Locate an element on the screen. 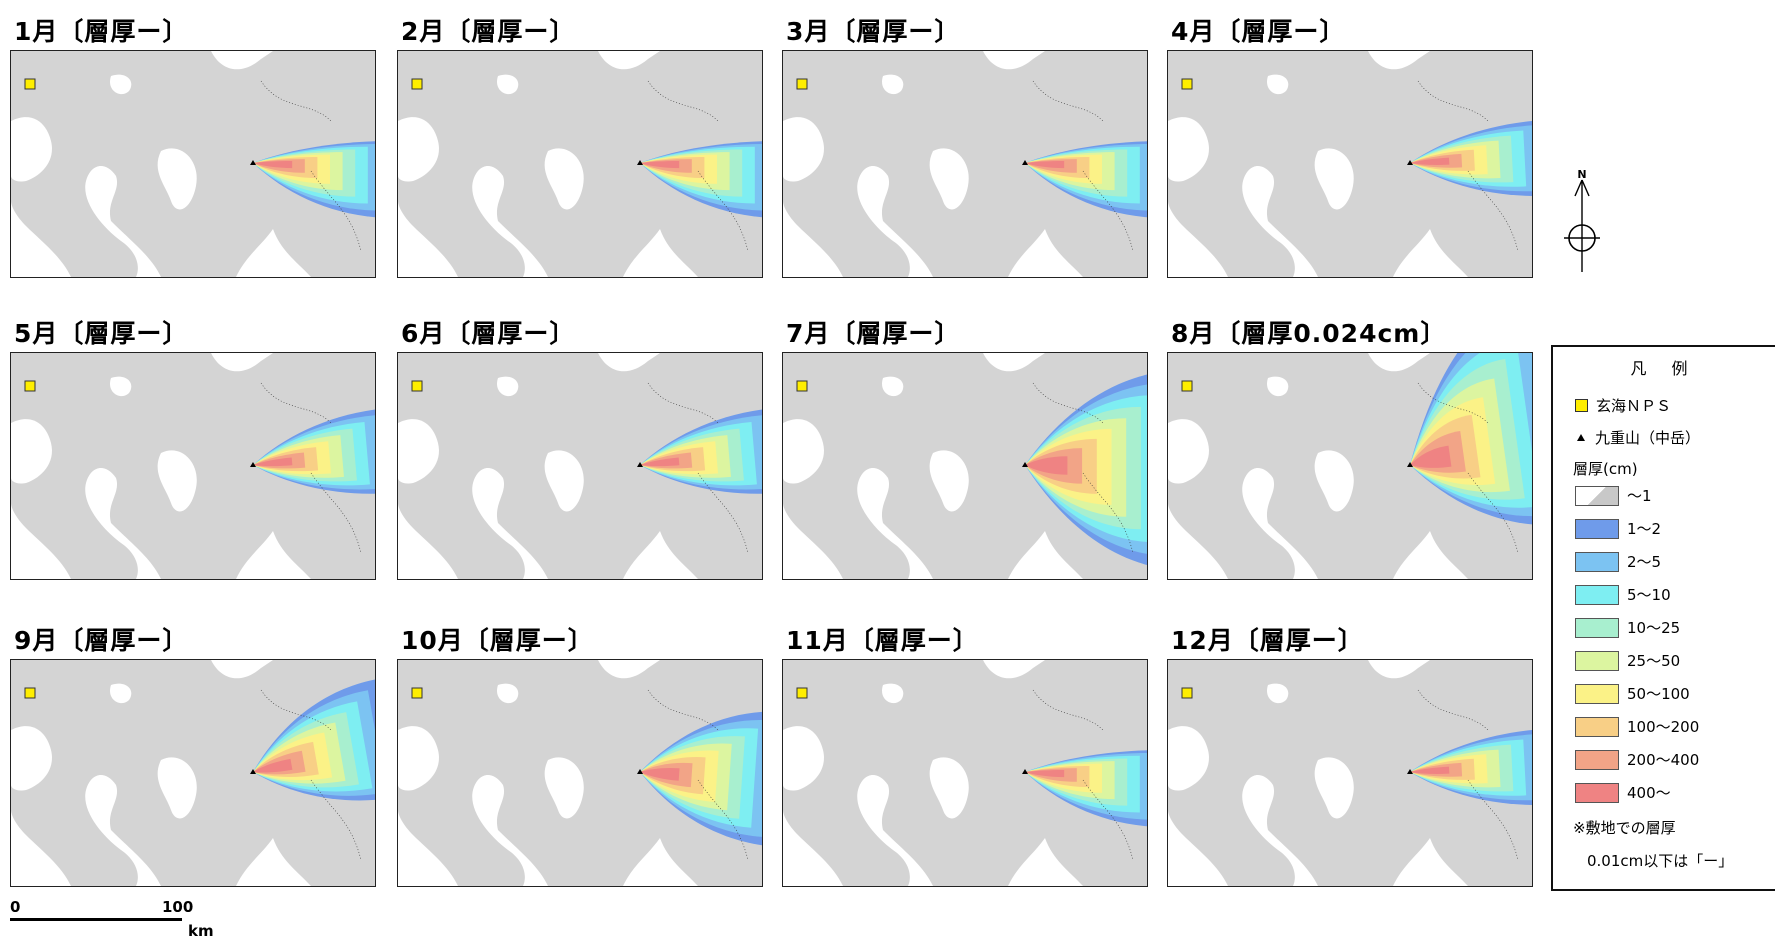 The image size is (1775, 949). legend-class-row: 1～2 is located at coordinates (1618, 528).